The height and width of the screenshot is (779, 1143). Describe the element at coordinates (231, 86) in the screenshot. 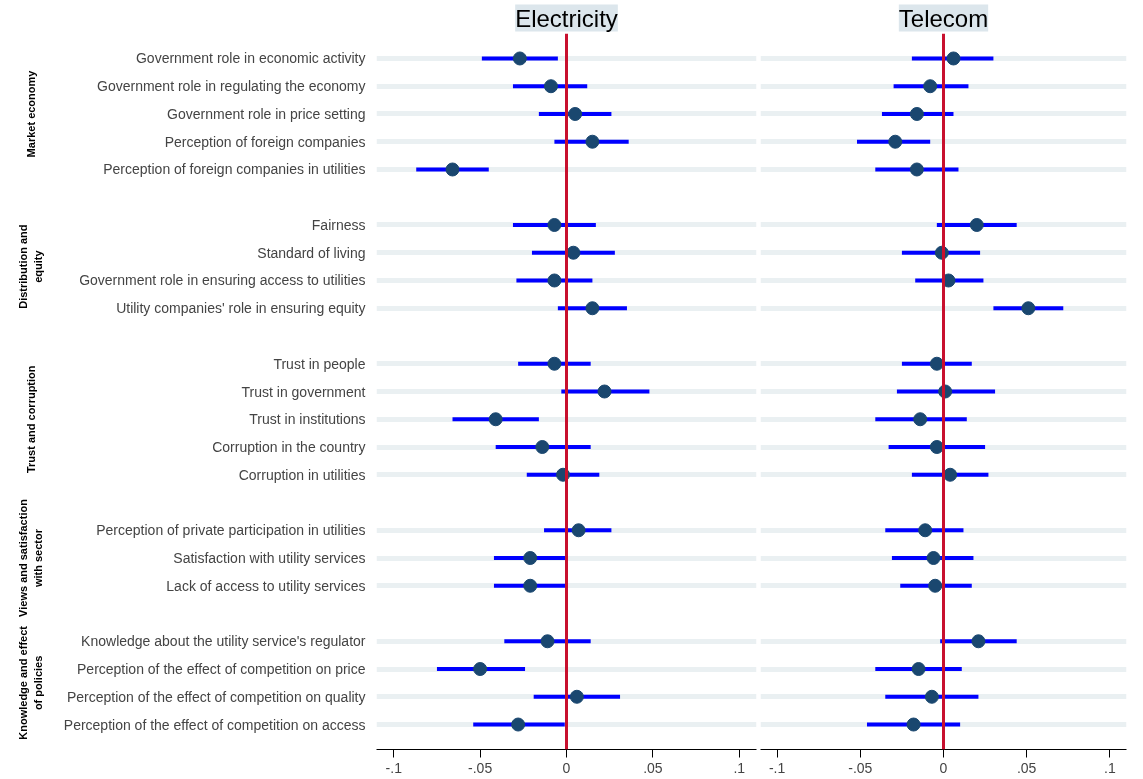

I see `y-tick-label: Government role in regulating the economy` at that location.